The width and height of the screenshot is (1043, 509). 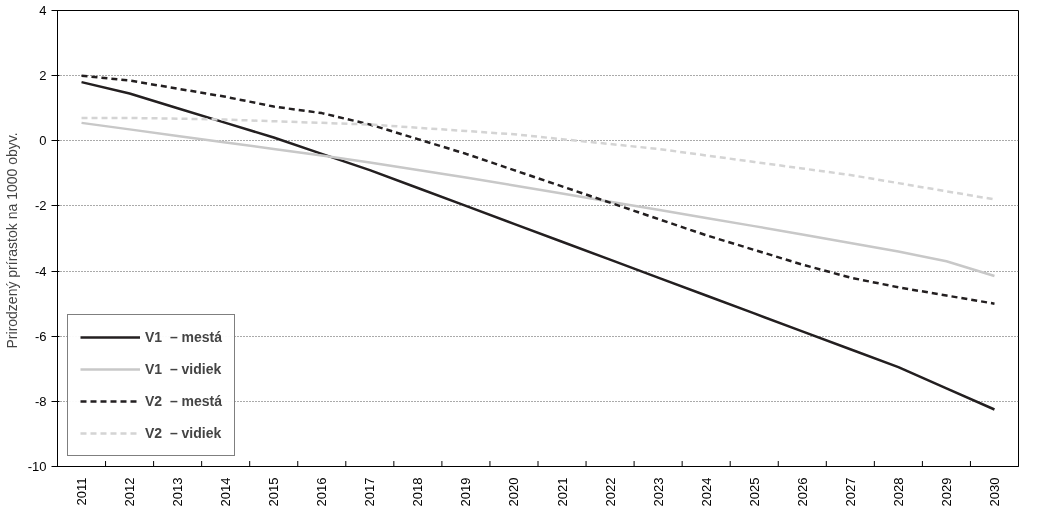 What do you see at coordinates (514, 492) in the screenshot?
I see `x-tick-label: 2020` at bounding box center [514, 492].